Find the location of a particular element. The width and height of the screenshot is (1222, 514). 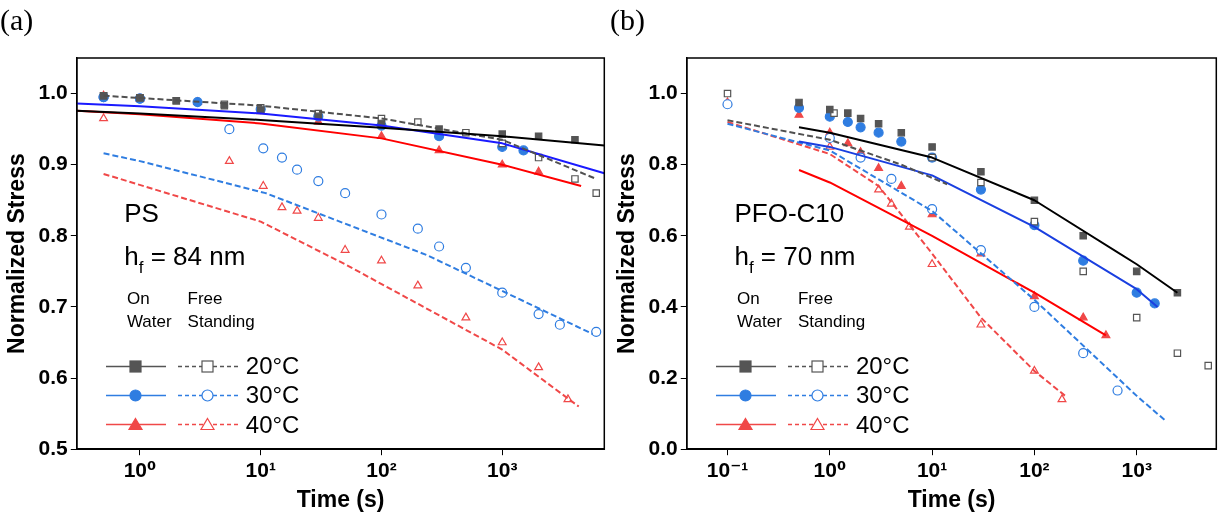

chart-title: (a) is located at coordinates (17, 19).